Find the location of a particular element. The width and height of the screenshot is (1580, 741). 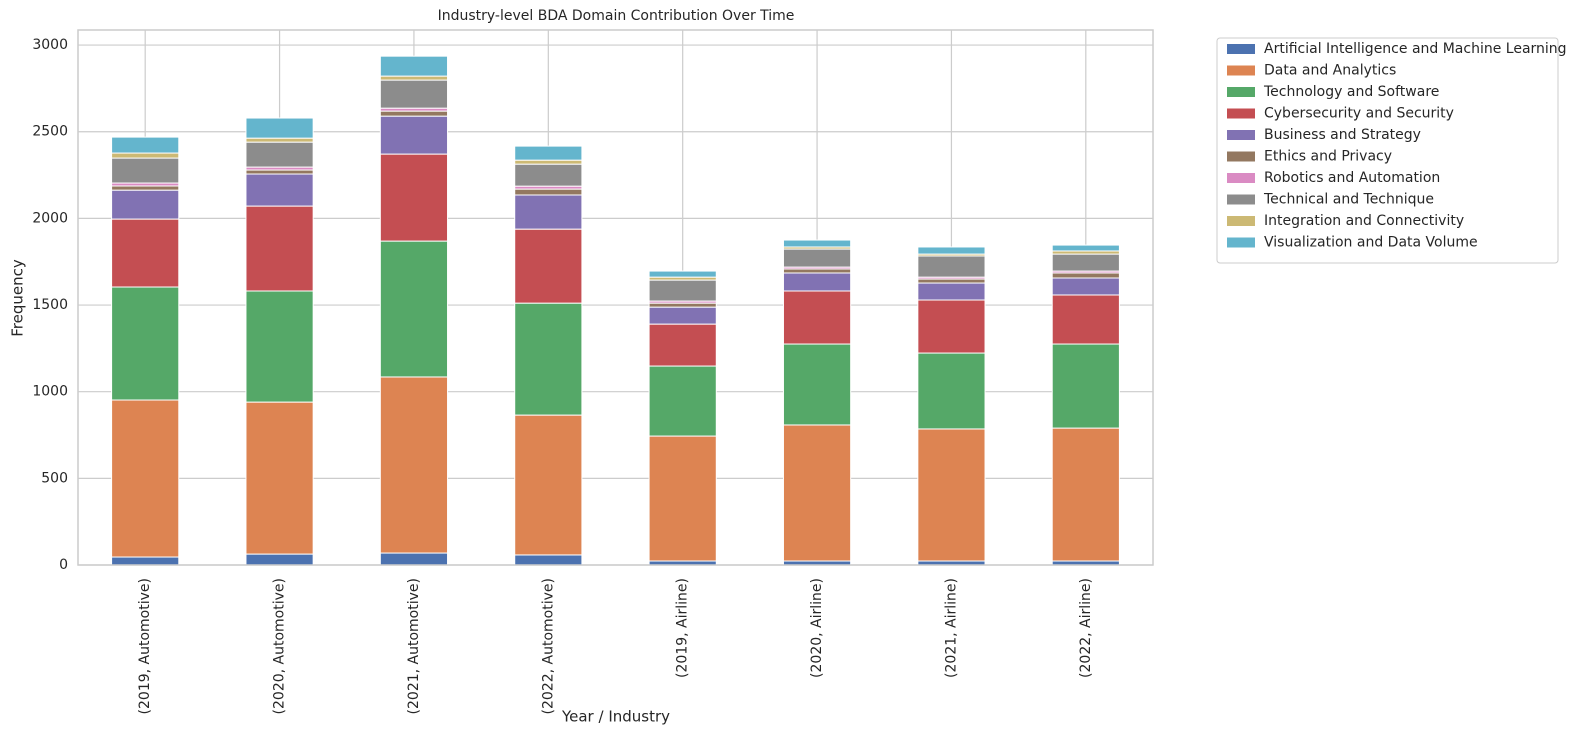

x-tick-label: (2020, Airline) is located at coordinates (817, 628).